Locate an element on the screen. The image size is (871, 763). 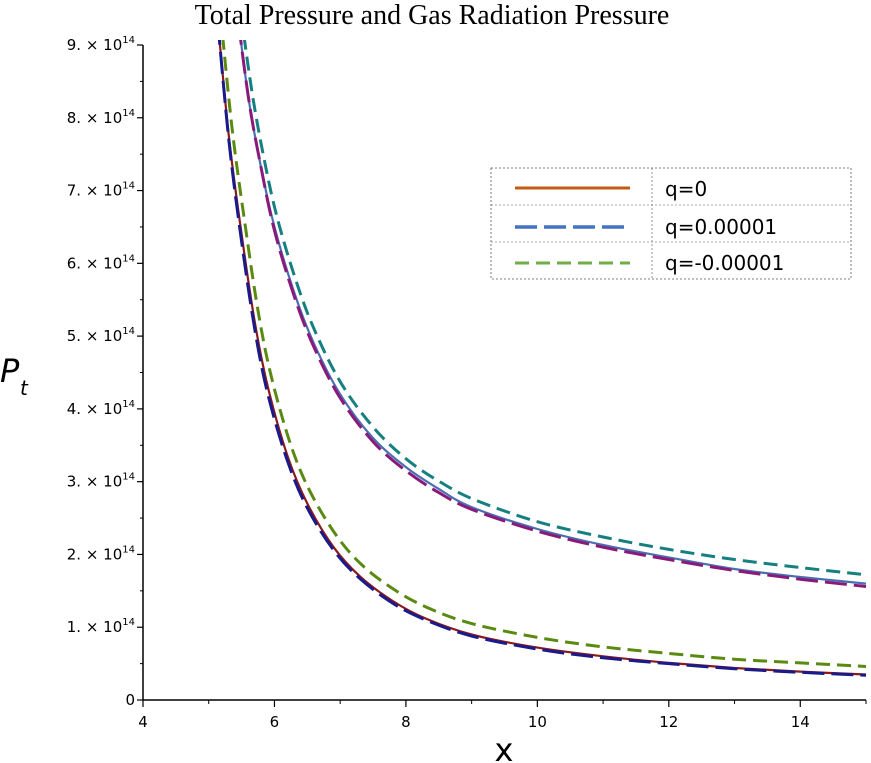
y-tick-label: 1. × 1014 is located at coordinates (101, 626).